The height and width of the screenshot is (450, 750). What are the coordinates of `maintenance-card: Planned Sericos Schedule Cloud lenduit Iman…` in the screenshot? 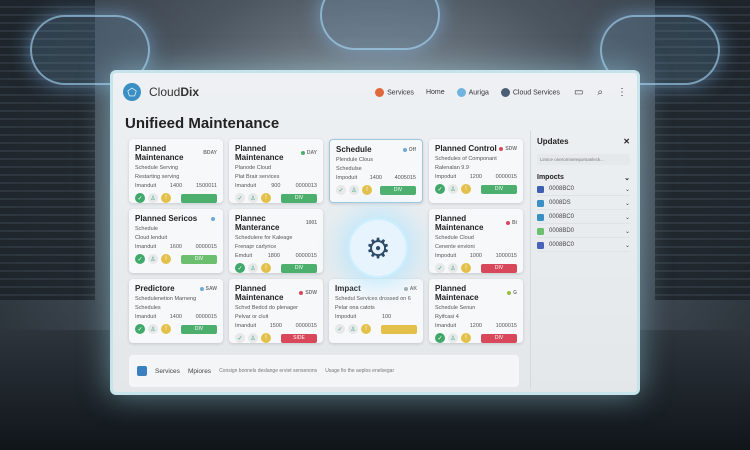 It's located at (176, 241).